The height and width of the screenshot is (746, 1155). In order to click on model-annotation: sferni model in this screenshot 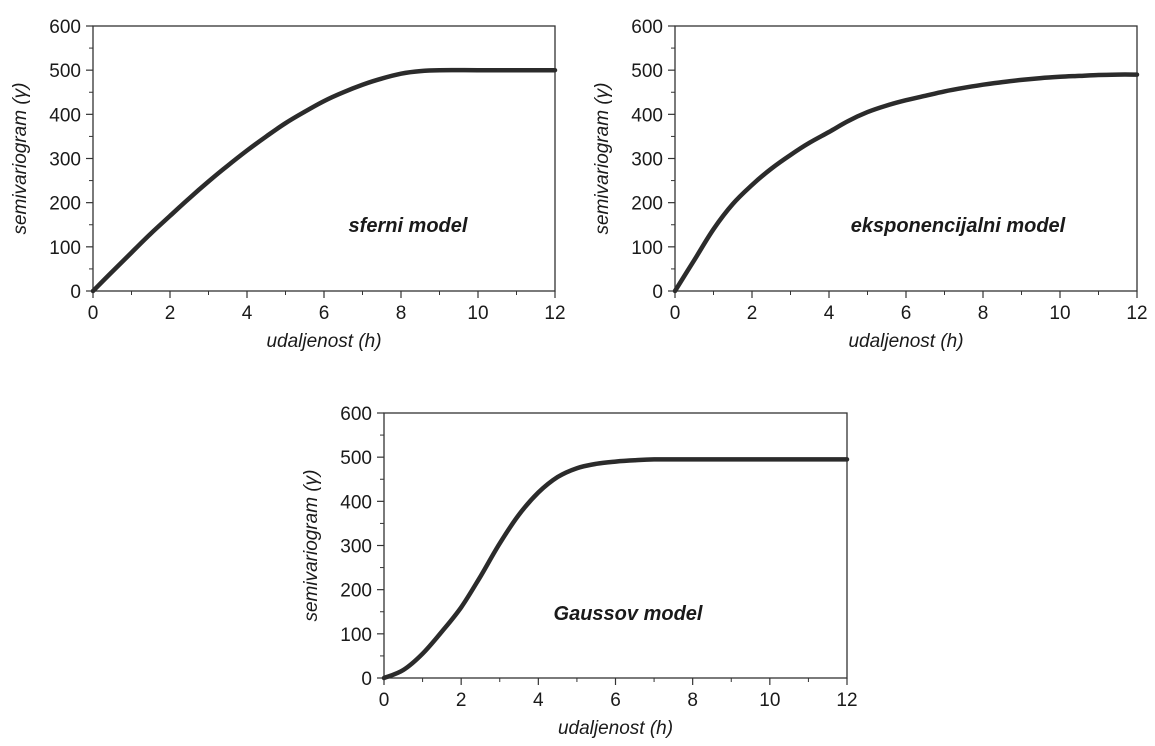, I will do `click(408, 226)`.